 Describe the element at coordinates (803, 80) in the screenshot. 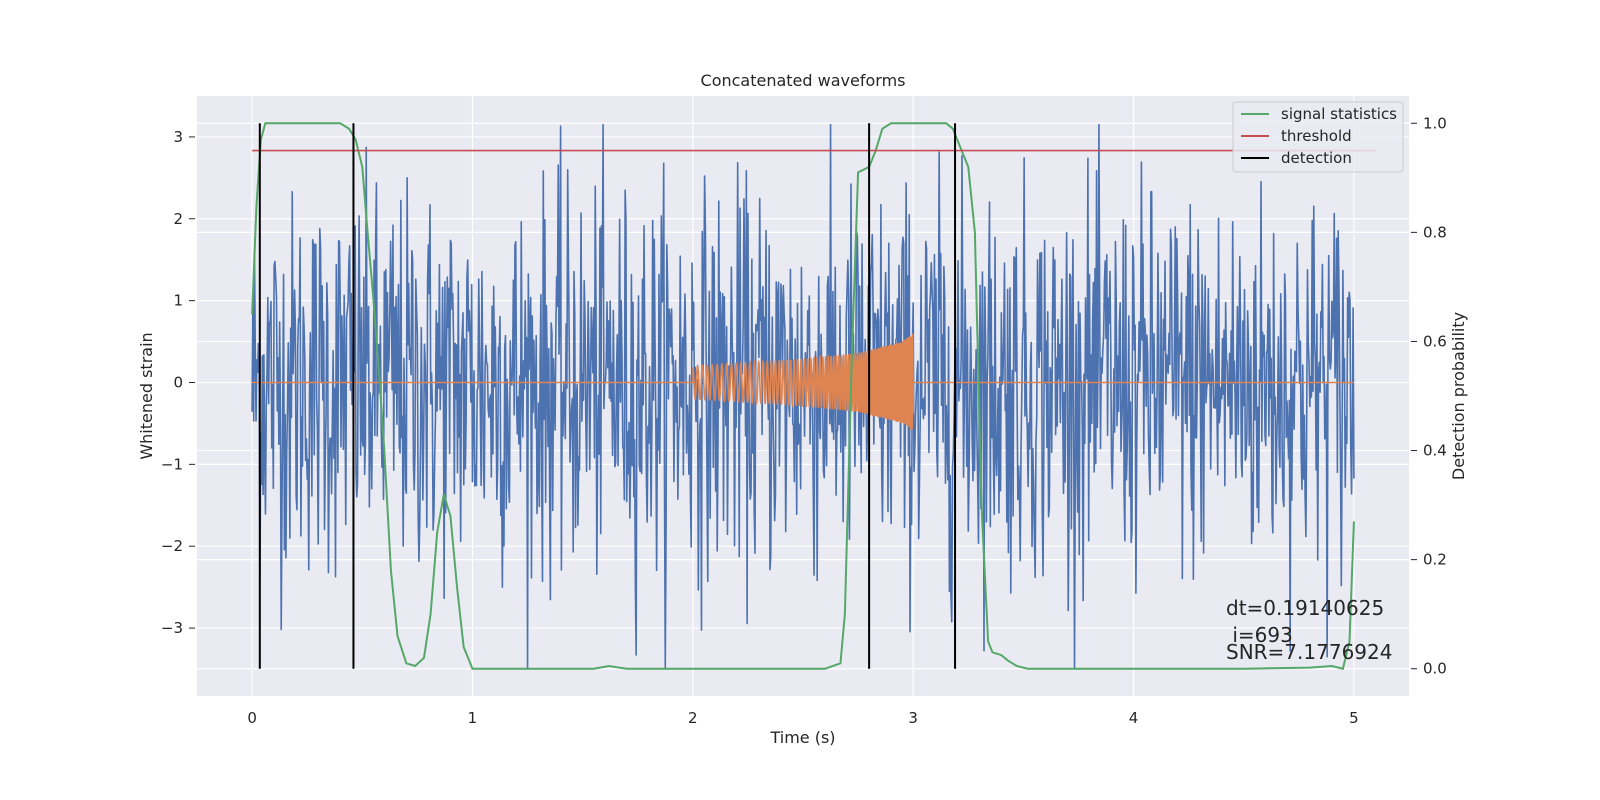

I see `chart-title: Concatenated waveforms` at that location.